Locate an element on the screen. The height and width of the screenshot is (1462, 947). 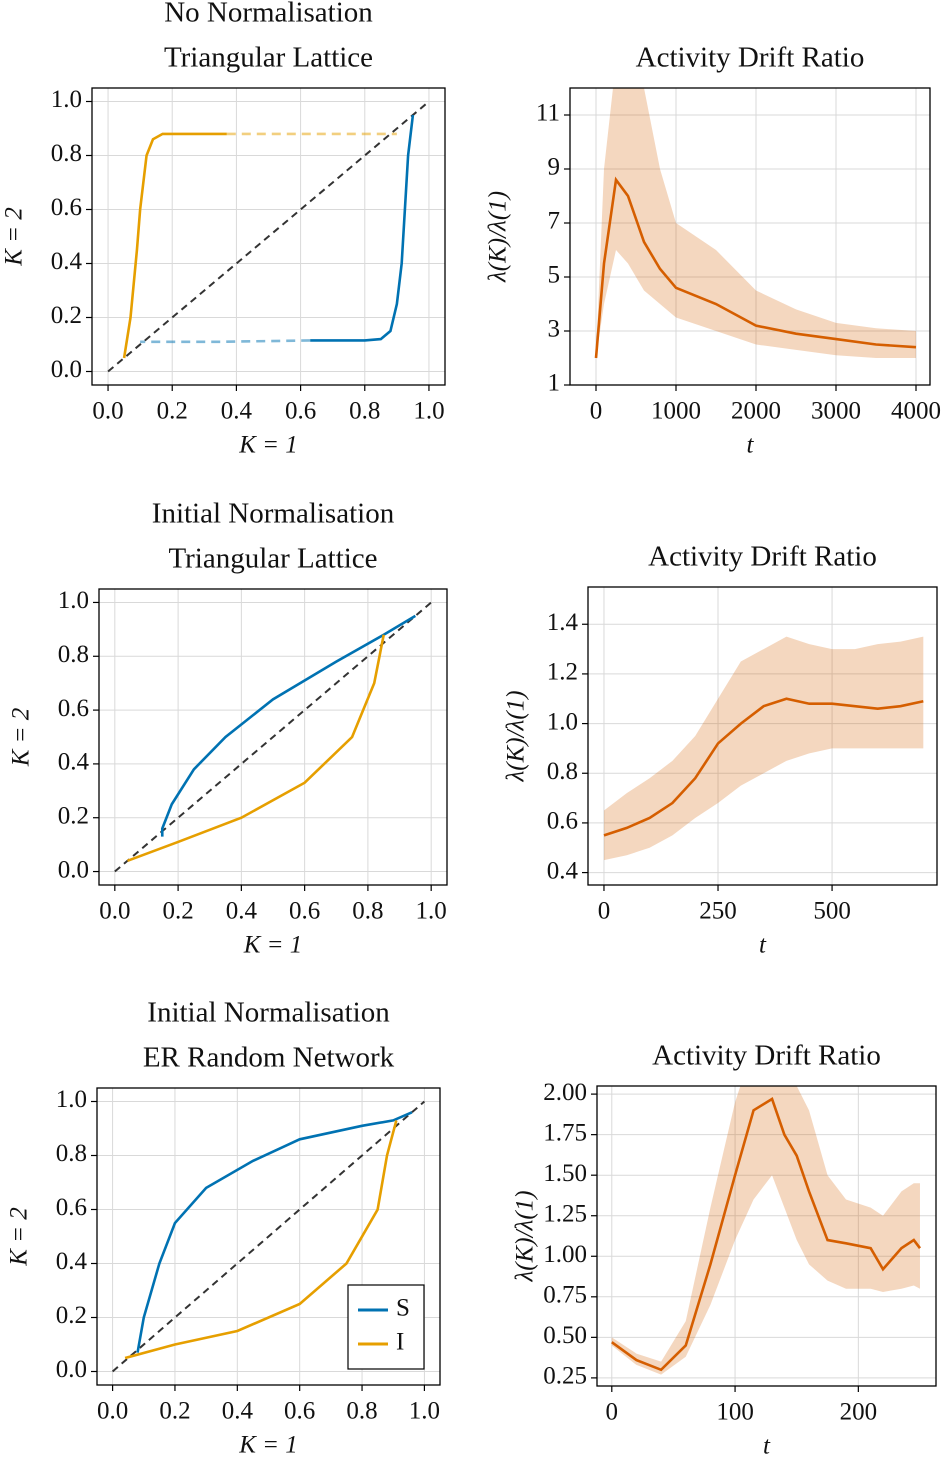
chart-title: ER Random Network is located at coordinates (269, 1058).